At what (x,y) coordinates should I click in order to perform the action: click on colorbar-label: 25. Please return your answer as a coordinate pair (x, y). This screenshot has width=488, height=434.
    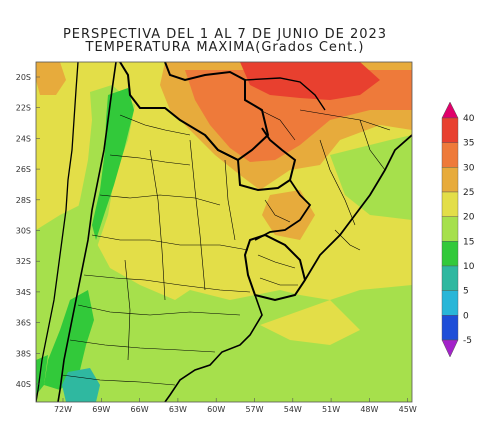
    Looking at the image, I should click on (468, 193).